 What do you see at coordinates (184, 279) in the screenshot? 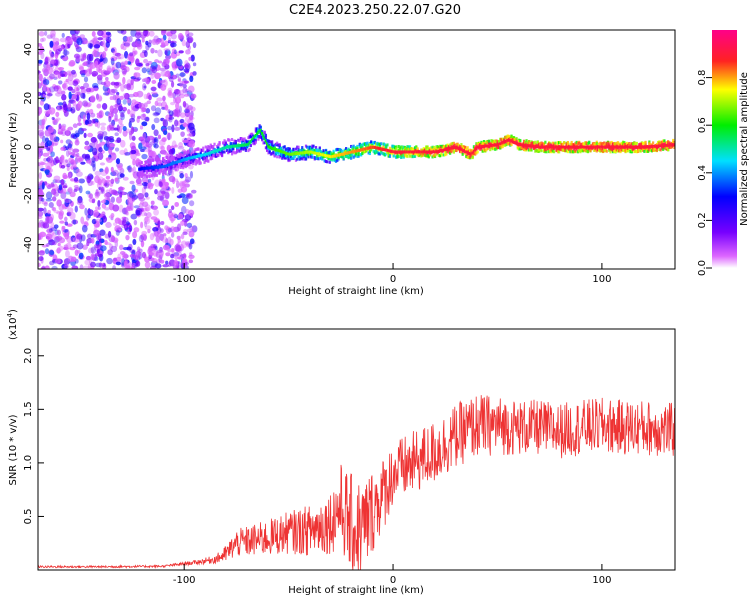
I see `x-tick-label: -100` at bounding box center [184, 279].